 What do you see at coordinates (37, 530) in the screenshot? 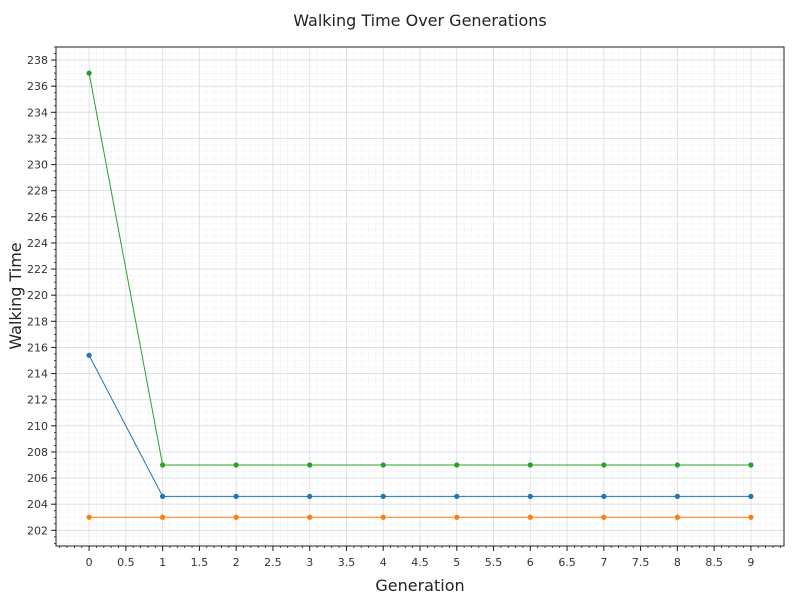
I see `y-tick-label: 202` at bounding box center [37, 530].